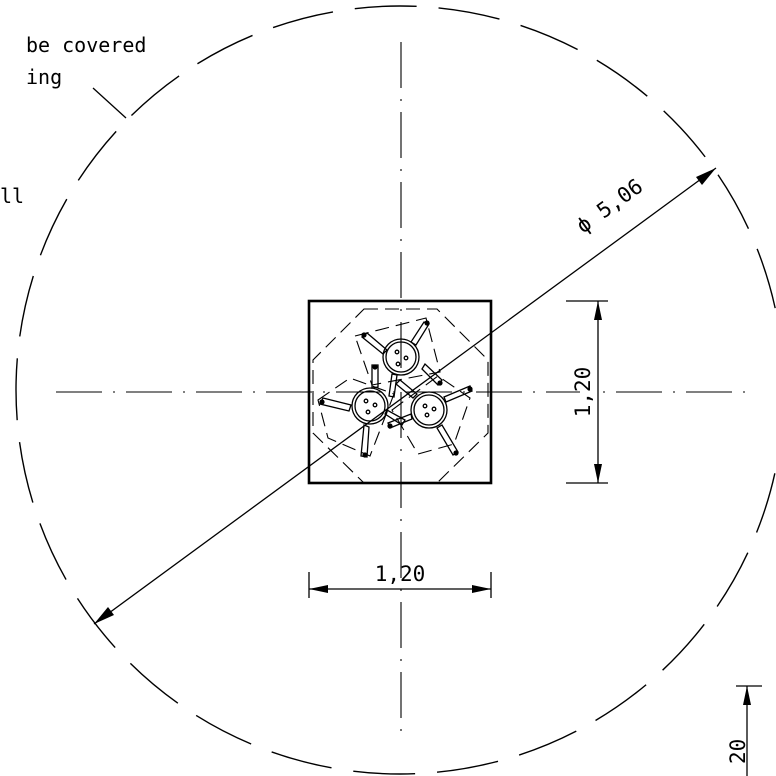  I want to click on hub-left-arms, so click(362, 411).